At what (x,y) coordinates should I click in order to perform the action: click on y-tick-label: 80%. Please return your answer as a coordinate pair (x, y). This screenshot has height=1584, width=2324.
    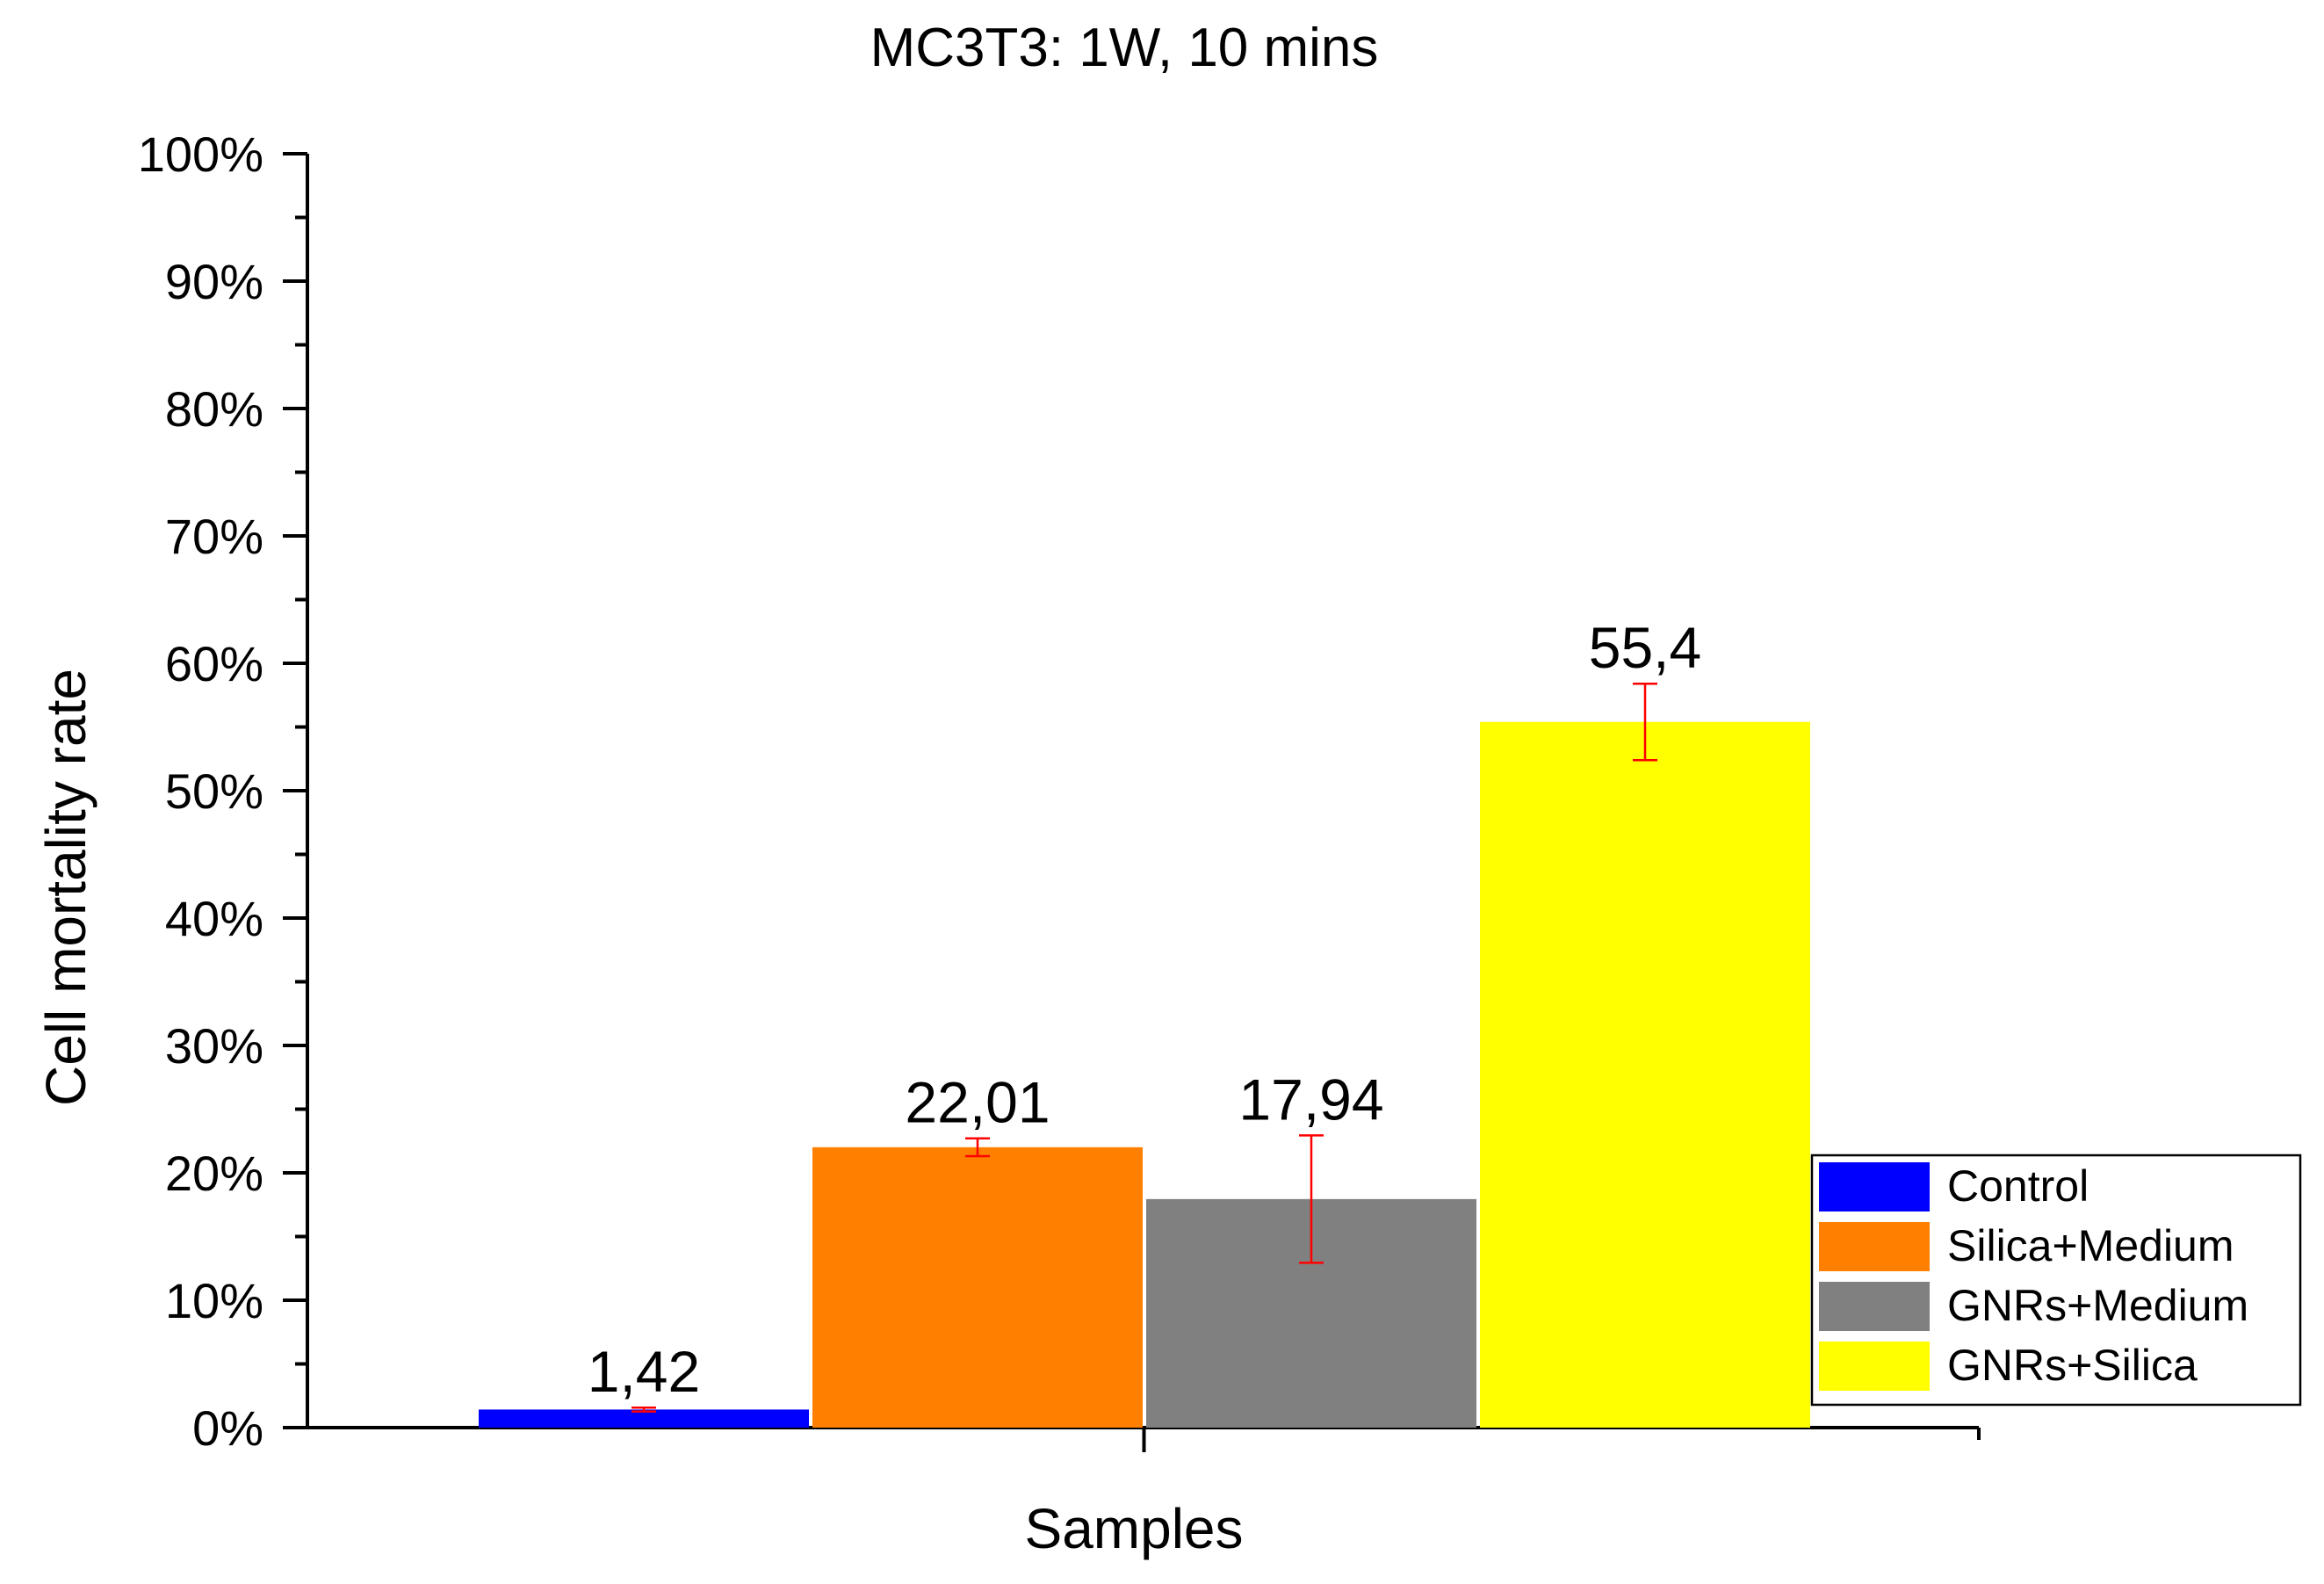
    Looking at the image, I should click on (214, 409).